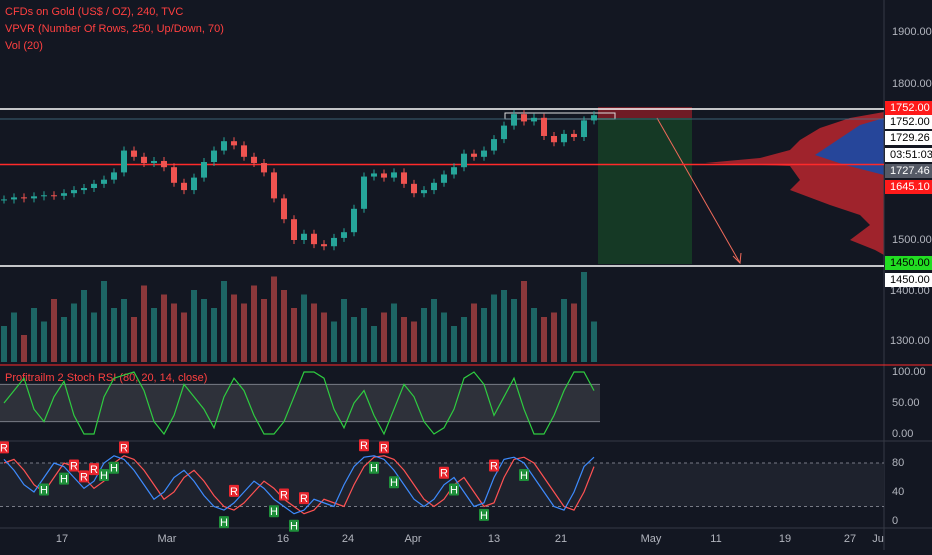 This screenshot has height=555, width=932. I want to click on osc-tick-label: 40, so click(898, 492).